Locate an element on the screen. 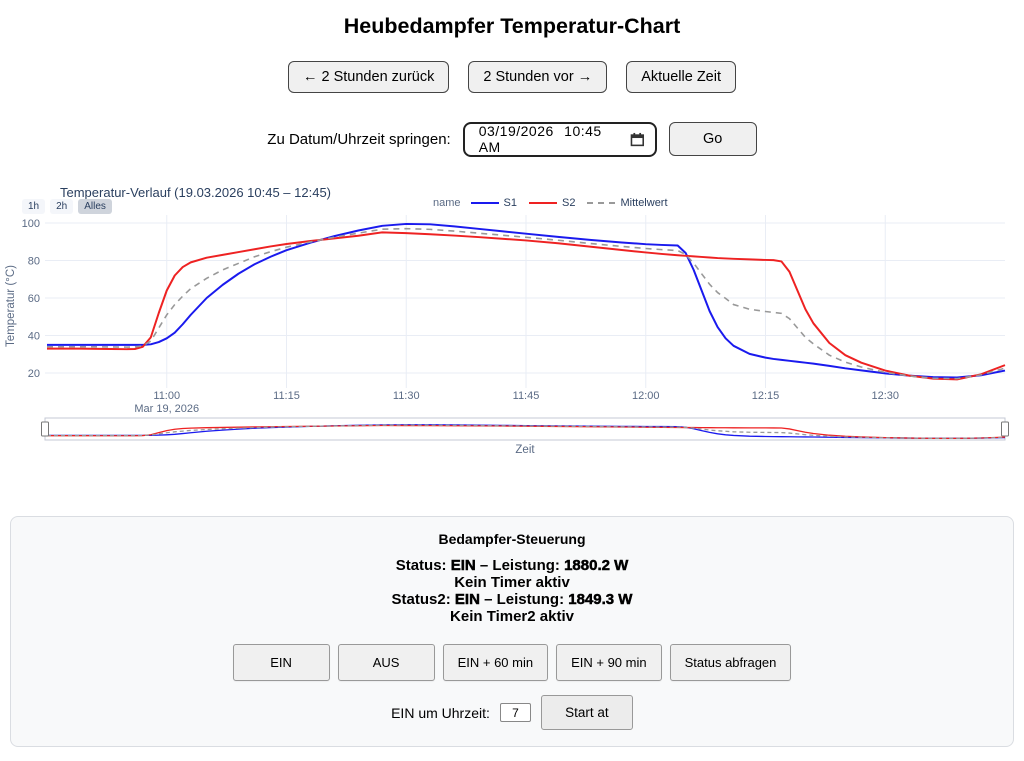  ein-button: EIN is located at coordinates (281, 662).